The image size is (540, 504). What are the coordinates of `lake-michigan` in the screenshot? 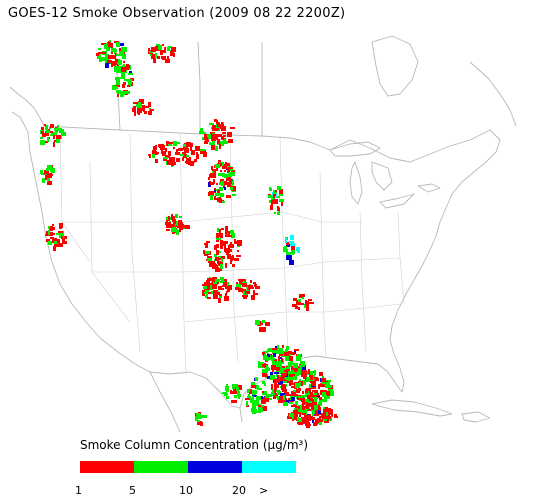 It's located at (356, 183).